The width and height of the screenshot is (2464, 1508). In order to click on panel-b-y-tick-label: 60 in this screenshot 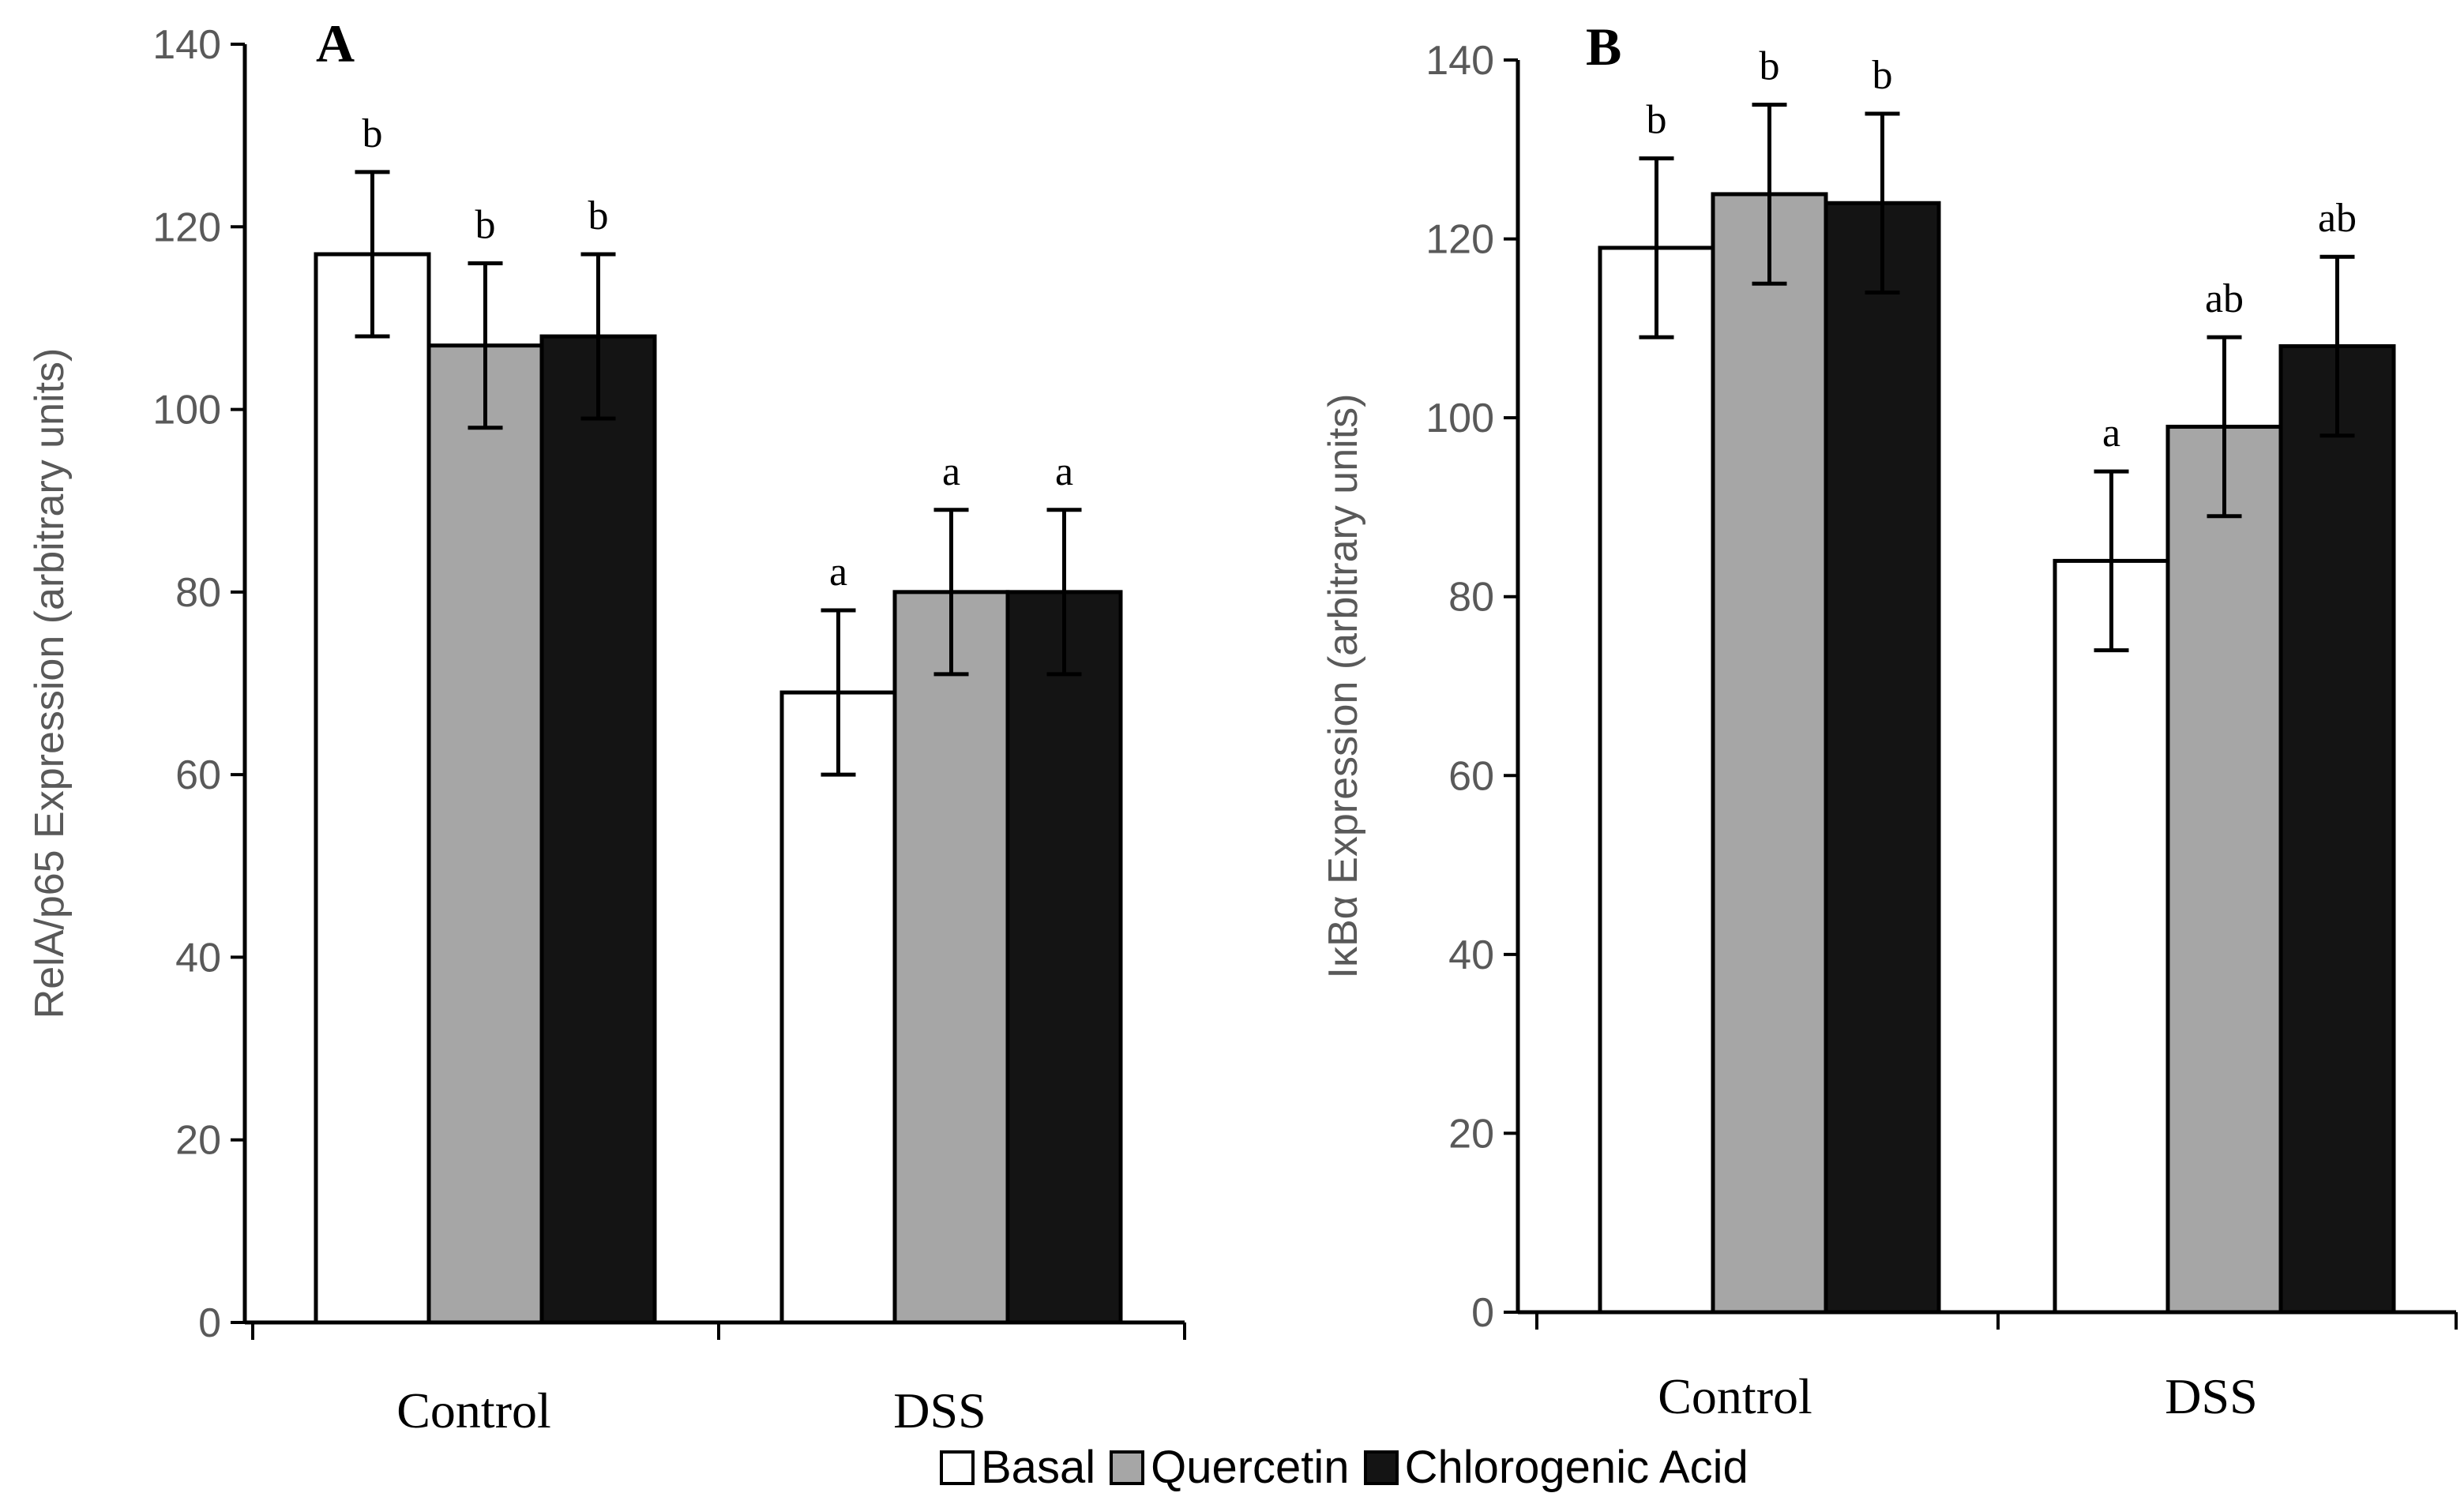, I will do `click(1471, 776)`.